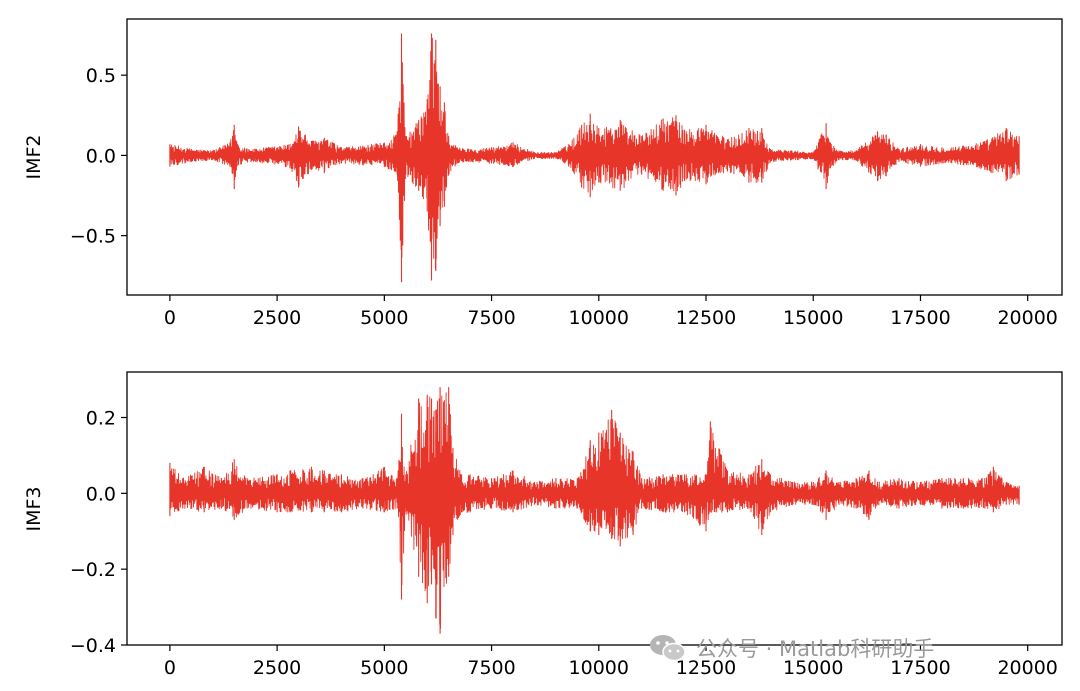  I want to click on imf2-x-ticks: 0 2500 5000 7500 10000 12500 15000 17500 20000, so click(611, 312).